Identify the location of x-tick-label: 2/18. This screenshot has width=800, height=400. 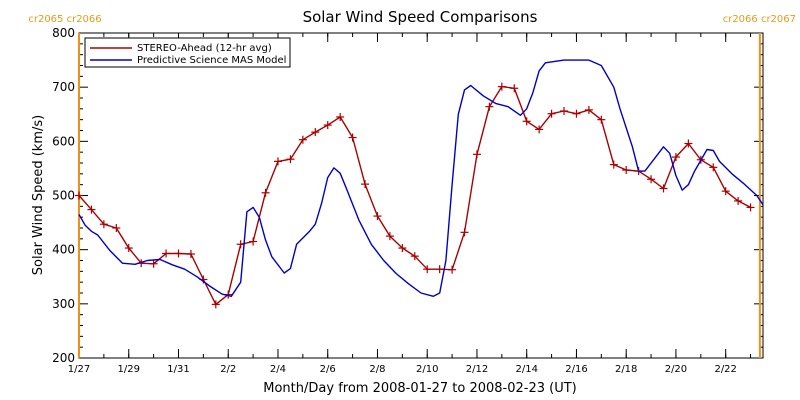
(626, 369).